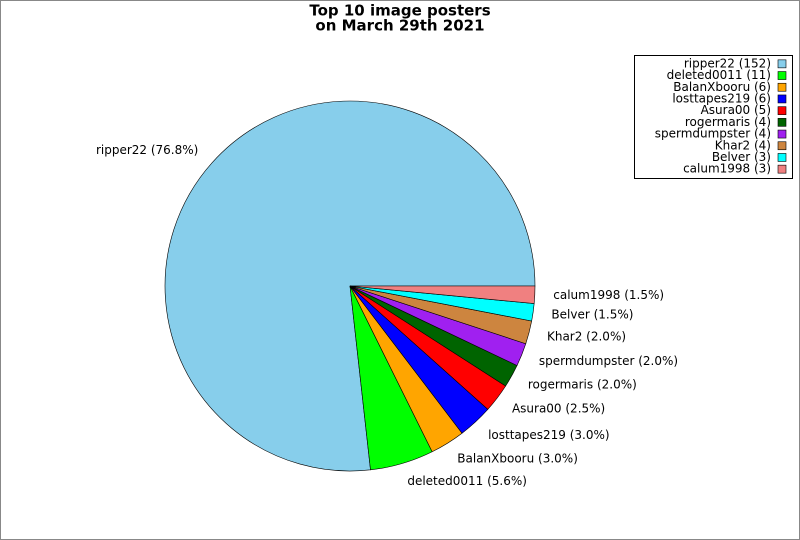 The image size is (800, 540). What do you see at coordinates (549, 435) in the screenshot?
I see `wedge-label: losttapes219 (3.0%)` at bounding box center [549, 435].